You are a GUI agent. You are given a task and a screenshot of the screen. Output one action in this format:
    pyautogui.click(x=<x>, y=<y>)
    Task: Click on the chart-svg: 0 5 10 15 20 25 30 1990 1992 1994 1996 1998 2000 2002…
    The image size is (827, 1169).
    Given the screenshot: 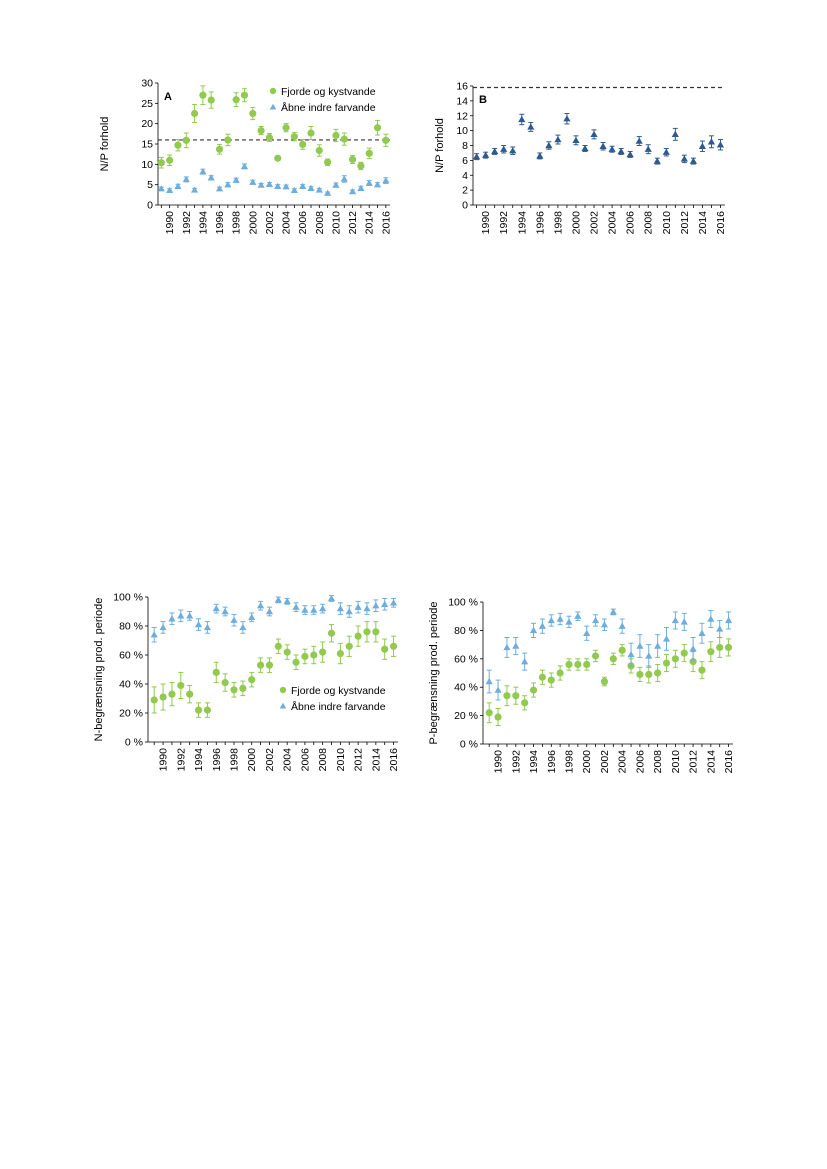 What is the action you would take?
    pyautogui.click(x=245, y=156)
    